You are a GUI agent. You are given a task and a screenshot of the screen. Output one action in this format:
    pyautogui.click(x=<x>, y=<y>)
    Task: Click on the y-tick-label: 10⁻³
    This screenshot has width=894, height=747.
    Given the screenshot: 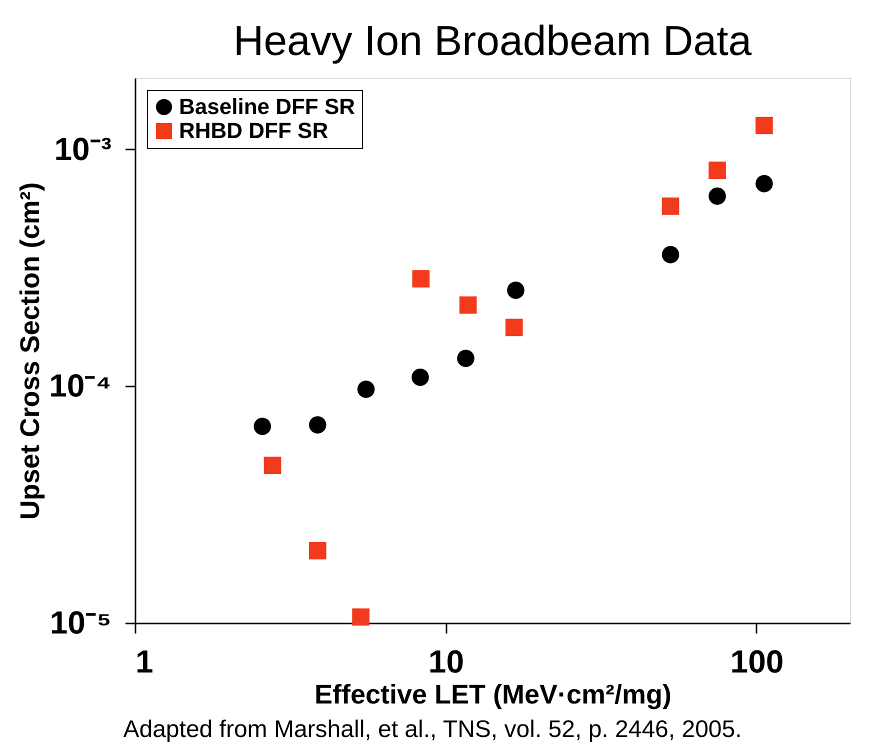 What is the action you would take?
    pyautogui.click(x=83, y=148)
    